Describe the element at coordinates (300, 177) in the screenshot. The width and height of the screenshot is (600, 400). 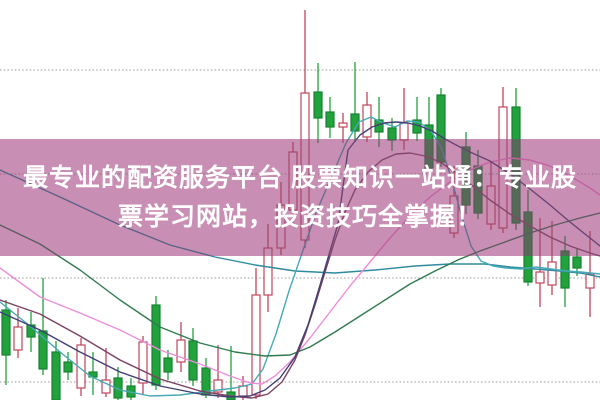
I see `promo-banner-text-line1: 最专业的配资服务平台 股票知识一站通：专业股` at that location.